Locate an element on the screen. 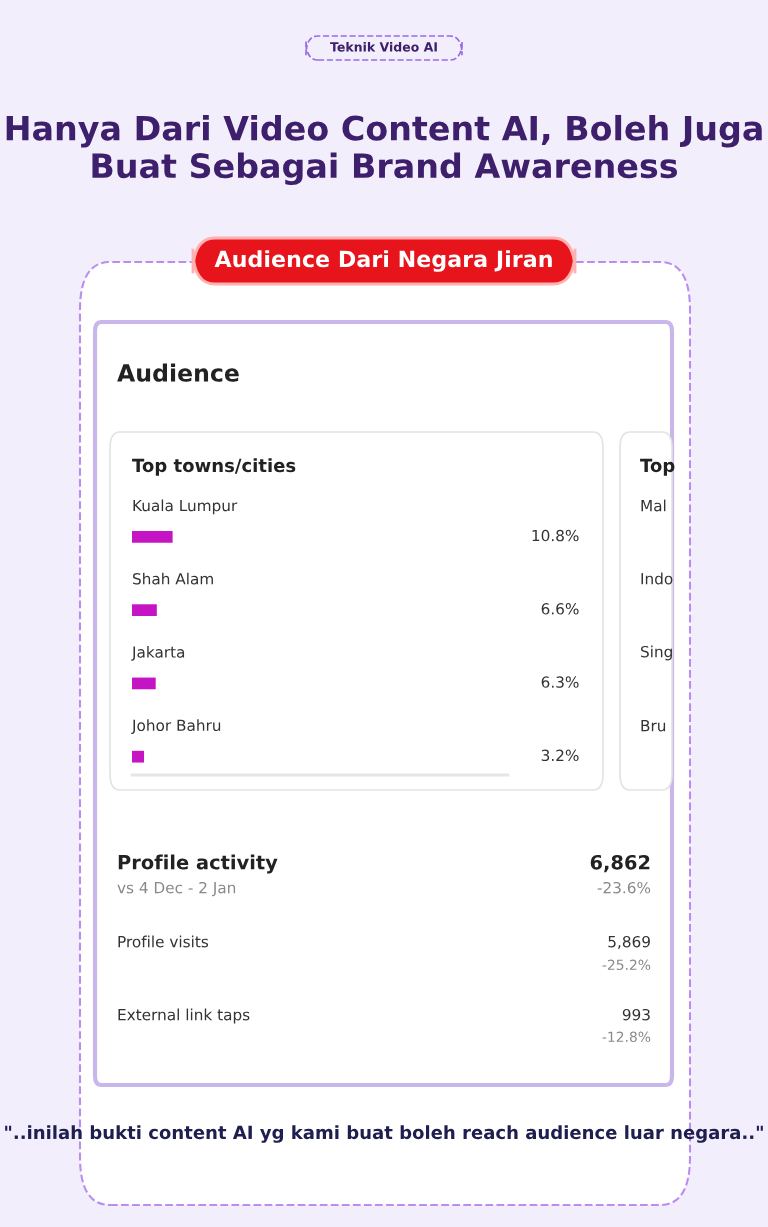 The width and height of the screenshot is (768, 1227). text: External link taps is located at coordinates (184, 1016).